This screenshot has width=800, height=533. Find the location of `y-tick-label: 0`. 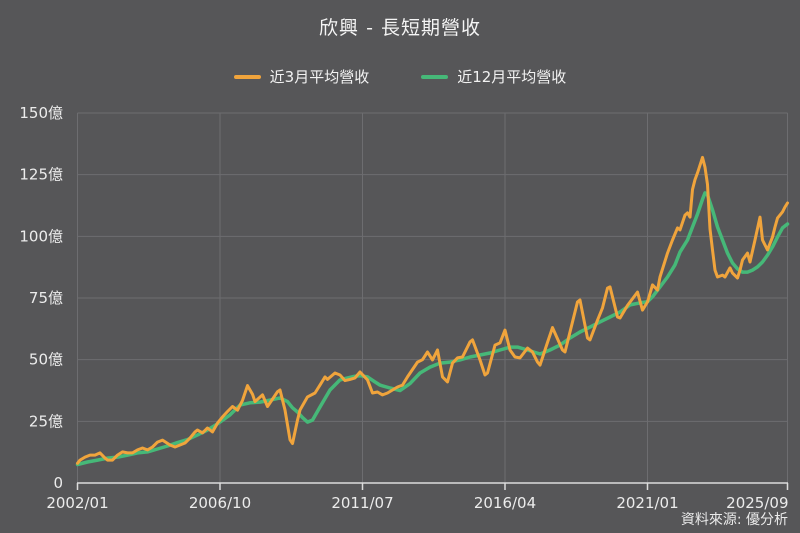

y-tick-label: 0 is located at coordinates (58, 483).